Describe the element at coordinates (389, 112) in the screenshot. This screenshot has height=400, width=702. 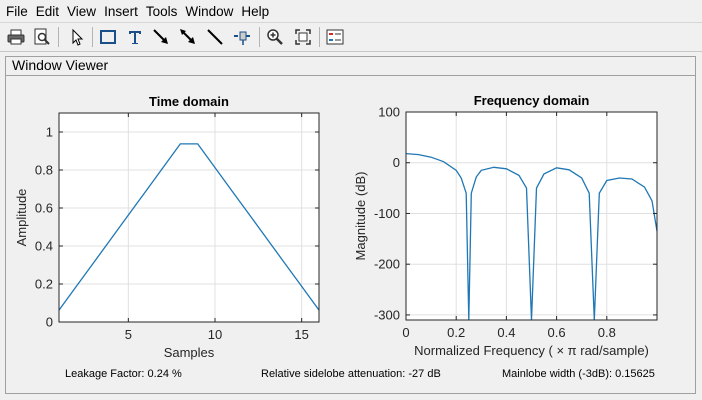
I see `freq-y-tick-label: 100` at that location.